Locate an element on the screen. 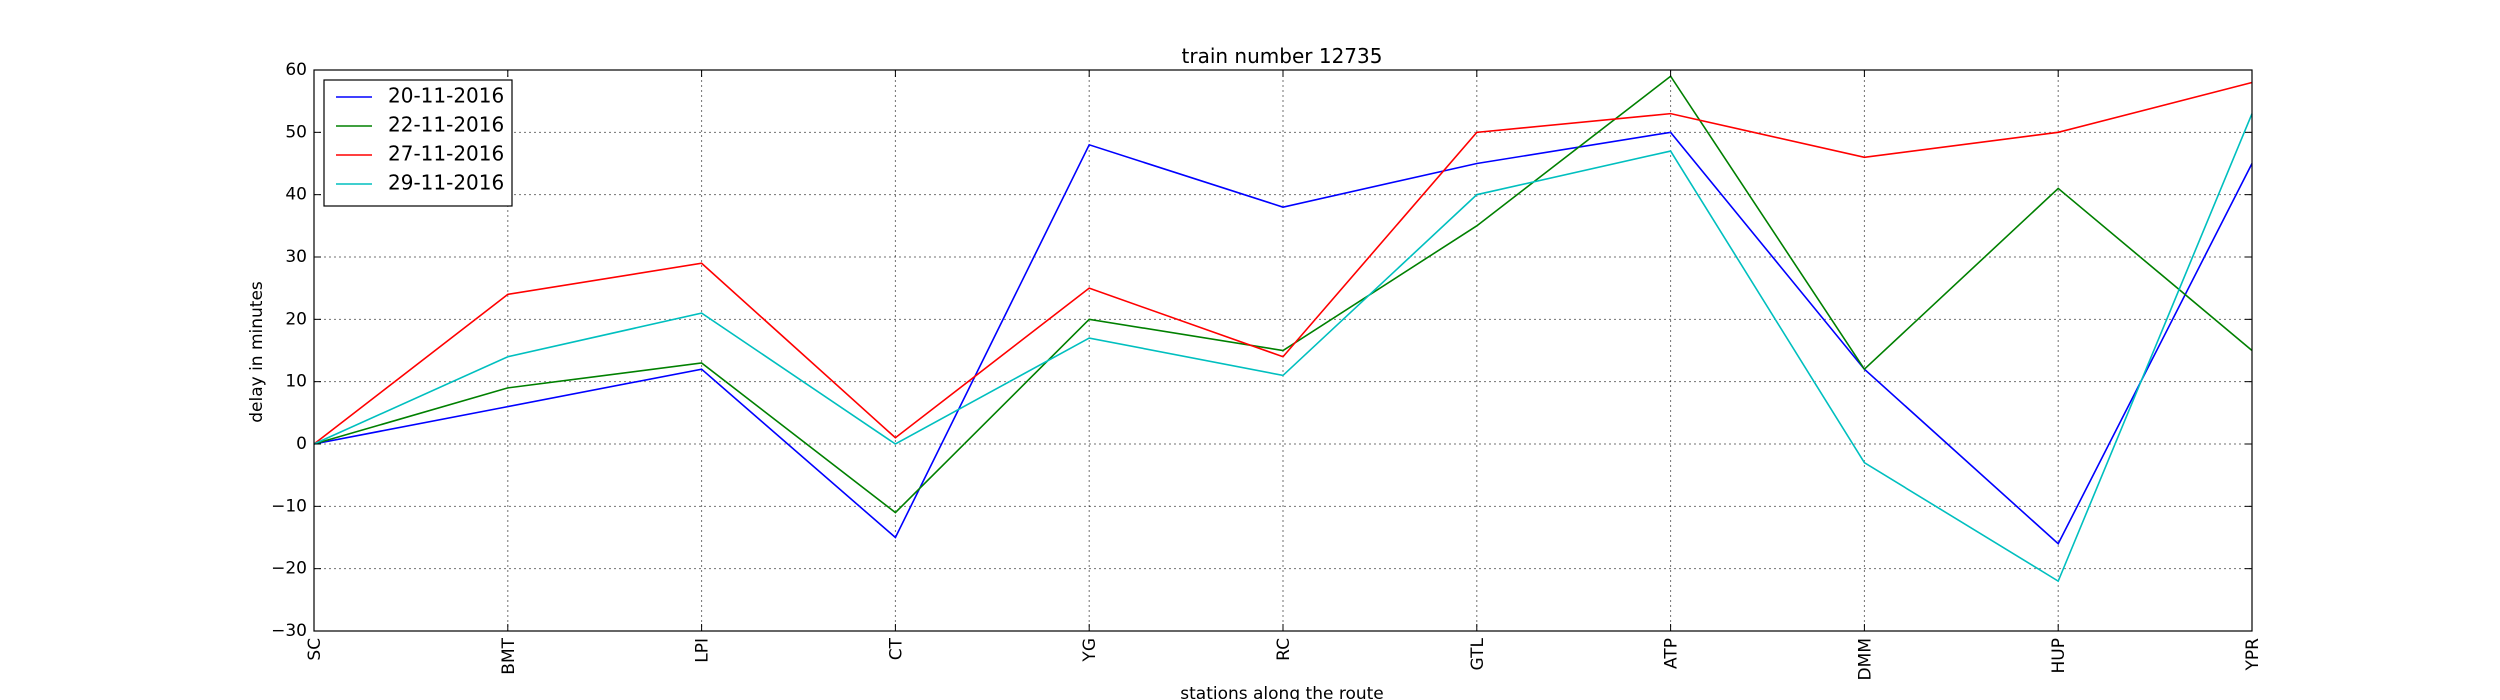 This screenshot has height=700, width=2500. x-tick-label: LPI is located at coordinates (703, 650).